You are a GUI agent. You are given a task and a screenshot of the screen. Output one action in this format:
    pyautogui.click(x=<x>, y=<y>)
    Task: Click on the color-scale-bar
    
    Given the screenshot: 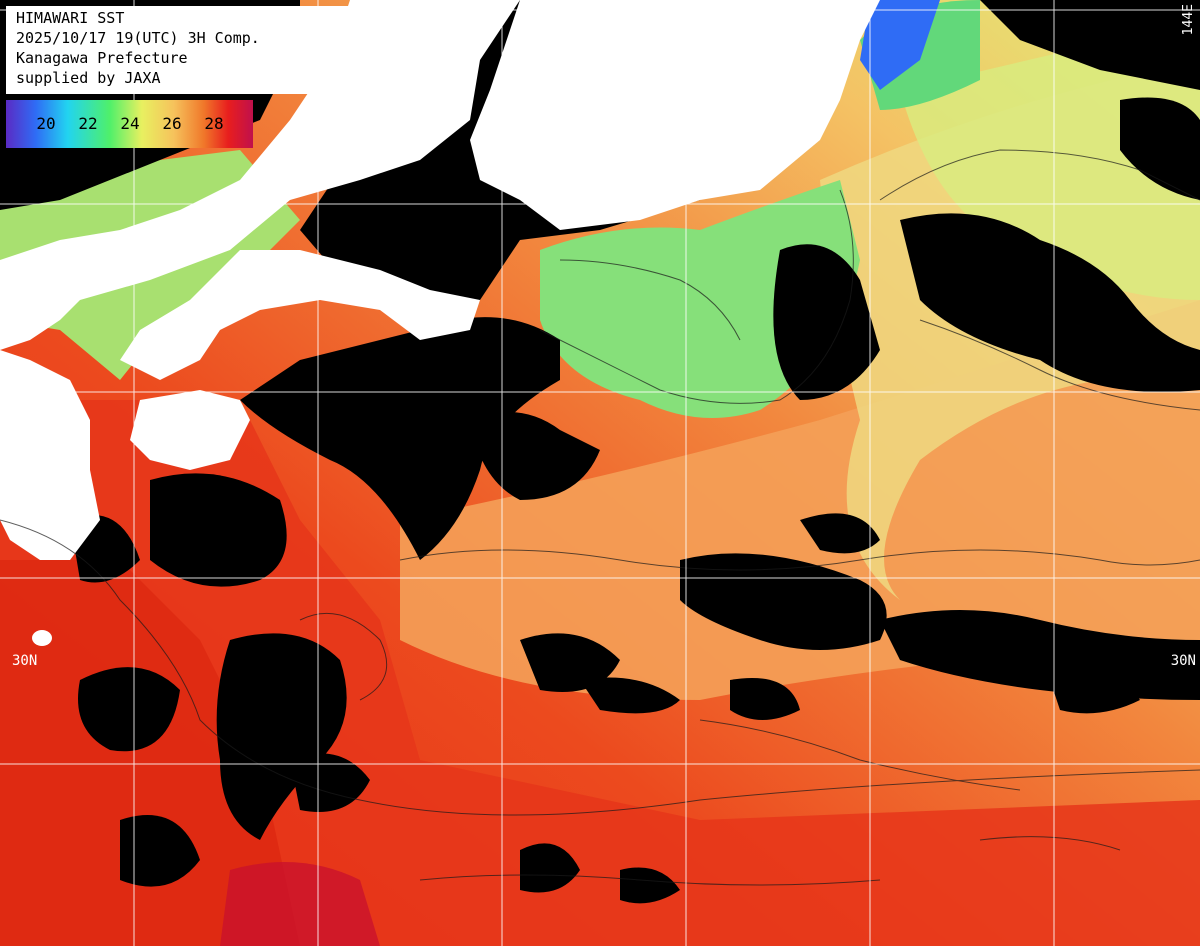 What is the action you would take?
    pyautogui.click(x=129, y=124)
    